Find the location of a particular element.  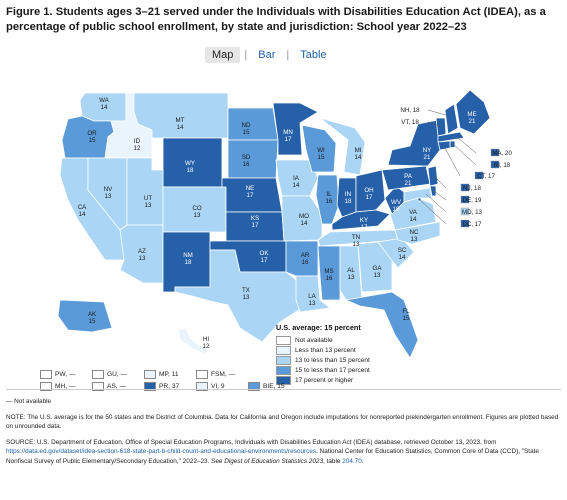

territory-bie: BIE, 15 is located at coordinates (274, 386).